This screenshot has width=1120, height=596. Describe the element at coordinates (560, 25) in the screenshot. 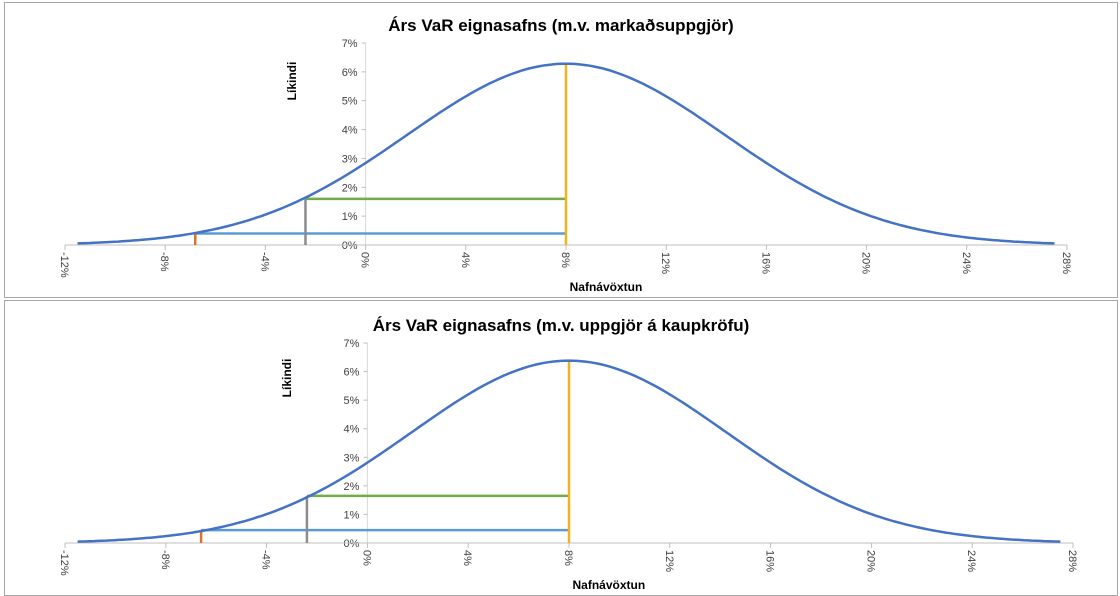

I see `chart-title: Árs VaR eignasafns (m.v. markaðsuppgjör)` at that location.